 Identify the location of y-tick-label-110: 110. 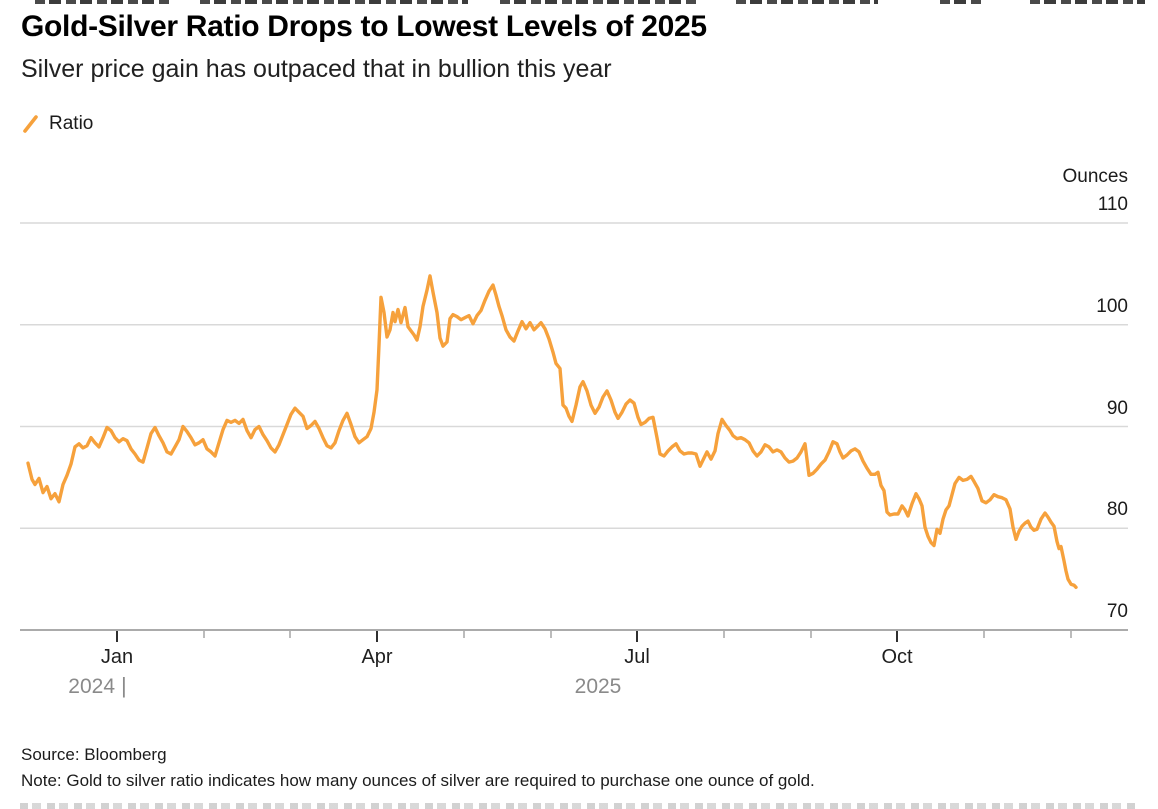
(1112, 204).